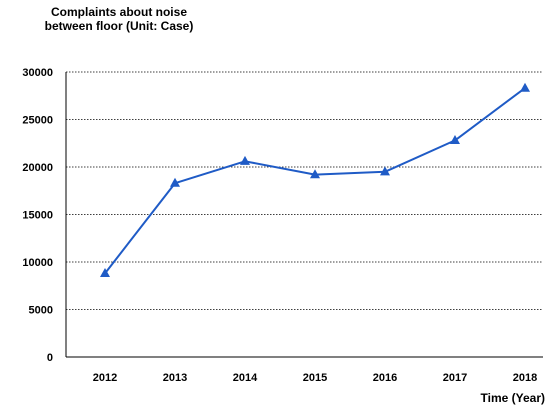  I want to click on x-axis-ticks: 2012 2013 2014 2015 2016 2017 2018, so click(315, 378).